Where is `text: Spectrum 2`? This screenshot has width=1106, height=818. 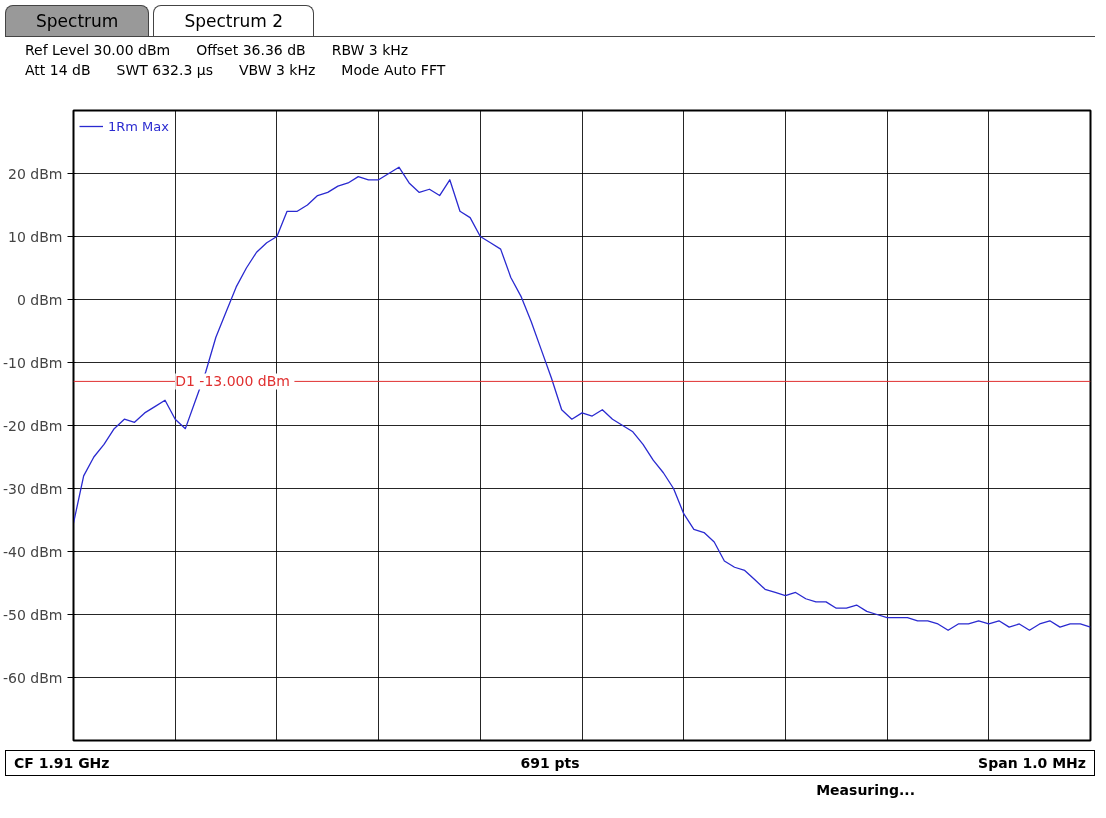
text: Spectrum 2 is located at coordinates (233, 21).